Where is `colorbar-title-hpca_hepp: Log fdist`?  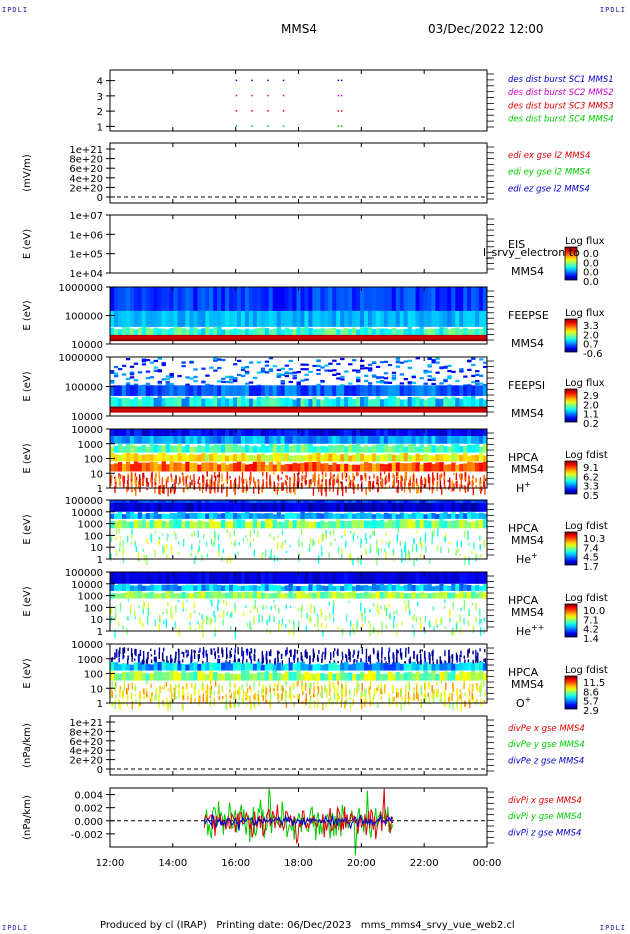 colorbar-title-hpca_hepp: Log fdist is located at coordinates (586, 598).